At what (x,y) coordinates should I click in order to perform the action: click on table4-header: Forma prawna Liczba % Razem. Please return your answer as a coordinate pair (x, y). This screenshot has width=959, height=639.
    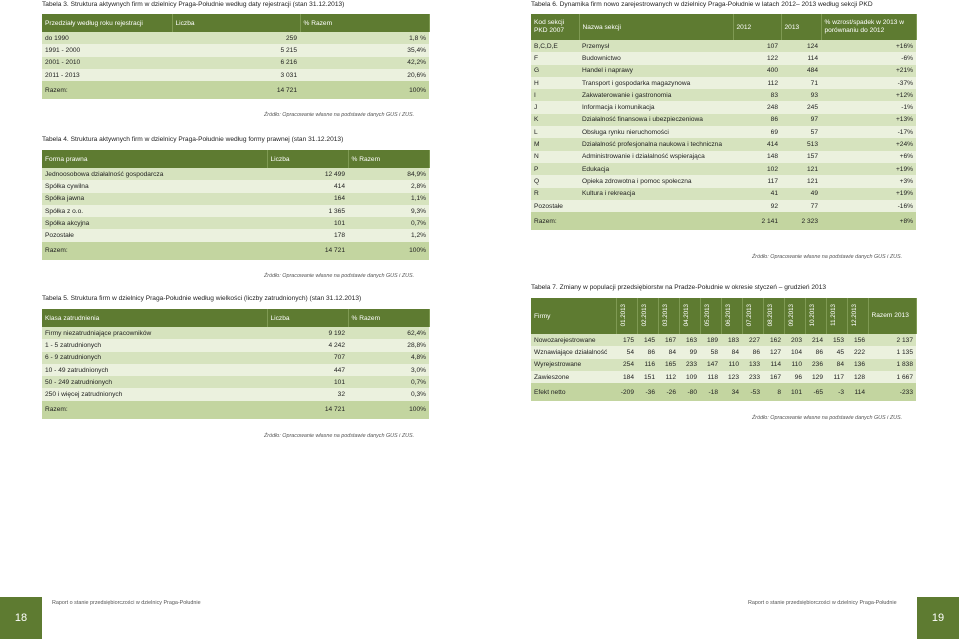
    Looking at the image, I should click on (236, 159).